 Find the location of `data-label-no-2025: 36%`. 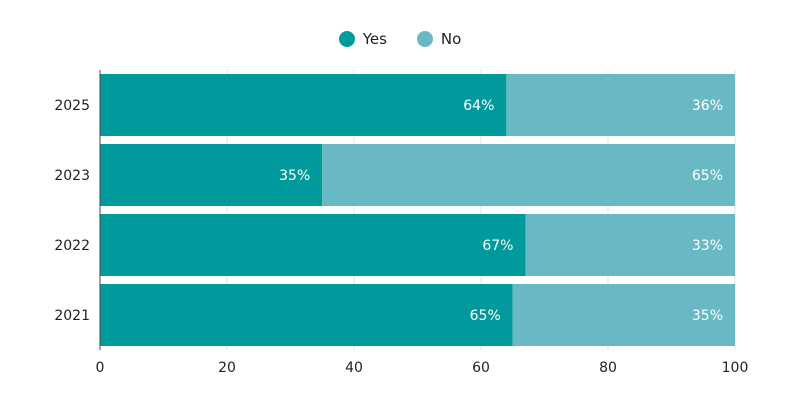

data-label-no-2025: 36% is located at coordinates (707, 106).